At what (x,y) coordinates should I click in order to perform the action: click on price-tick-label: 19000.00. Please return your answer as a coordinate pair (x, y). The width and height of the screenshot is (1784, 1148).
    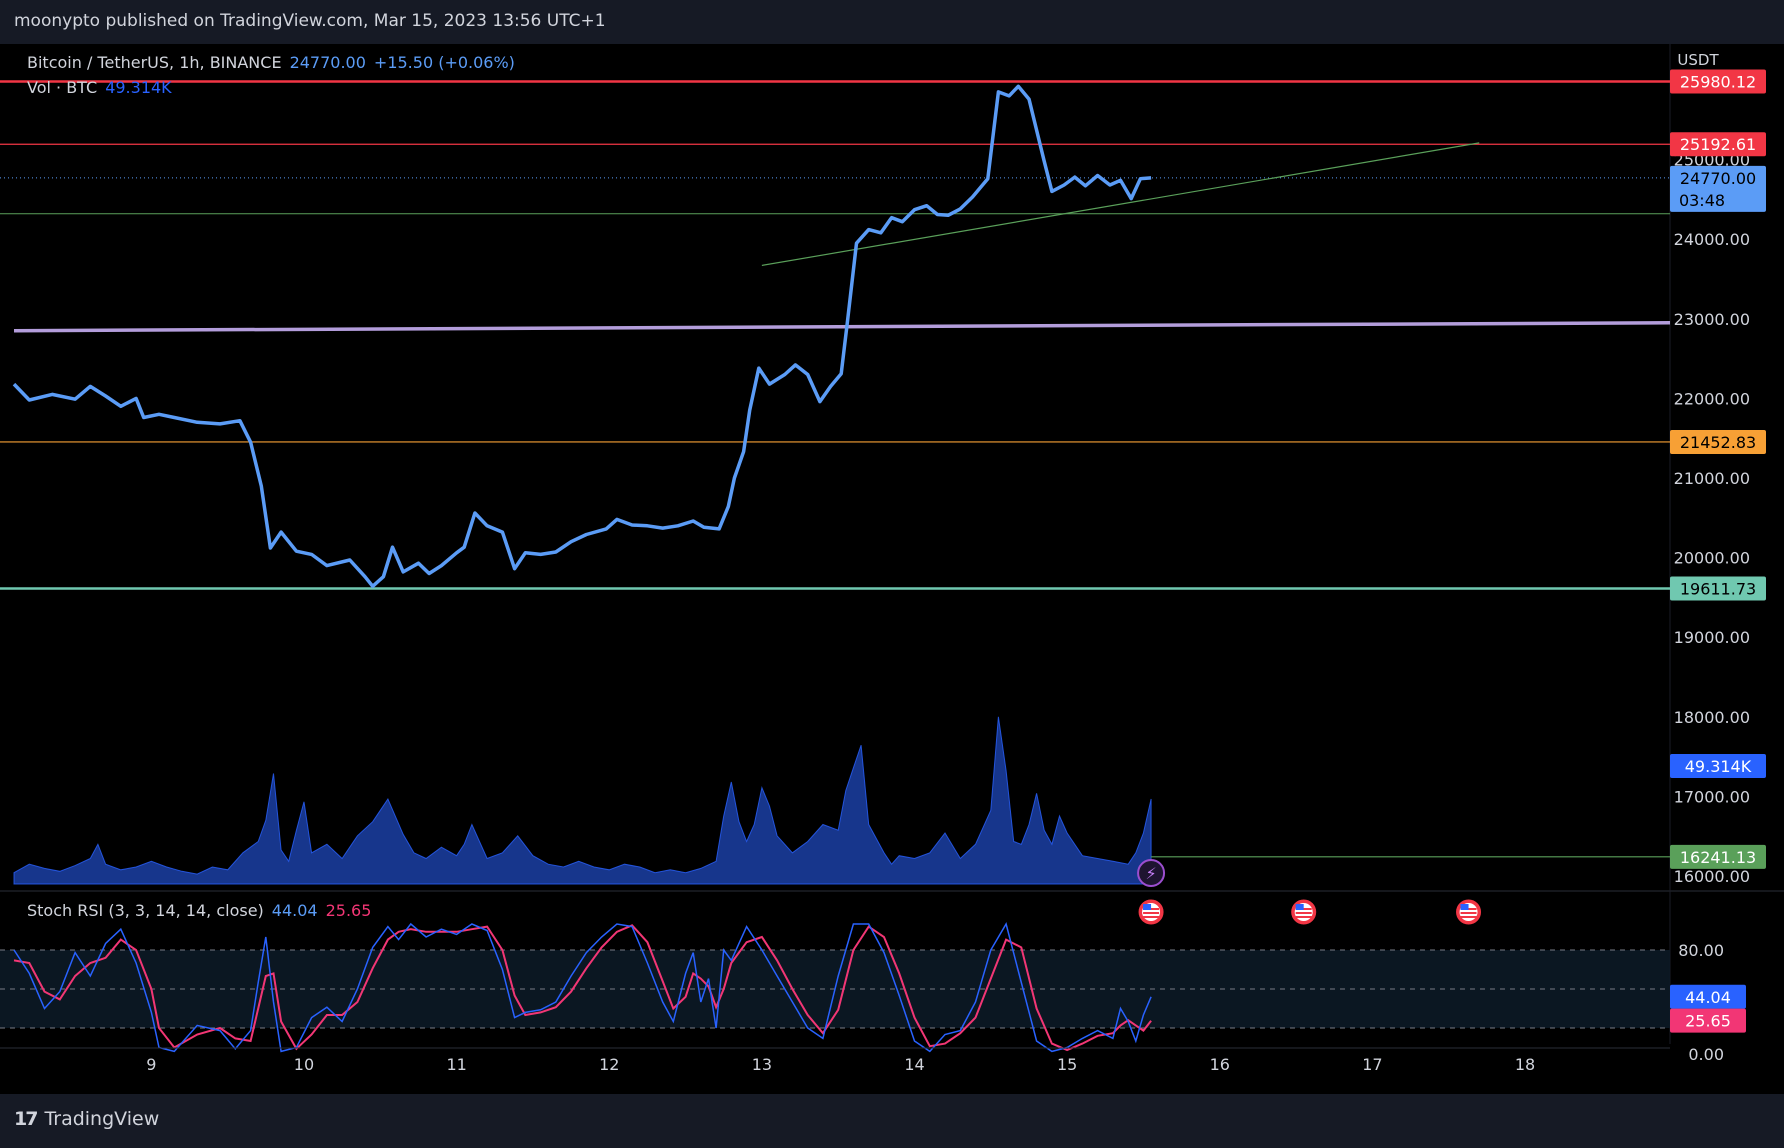
    Looking at the image, I should click on (1712, 637).